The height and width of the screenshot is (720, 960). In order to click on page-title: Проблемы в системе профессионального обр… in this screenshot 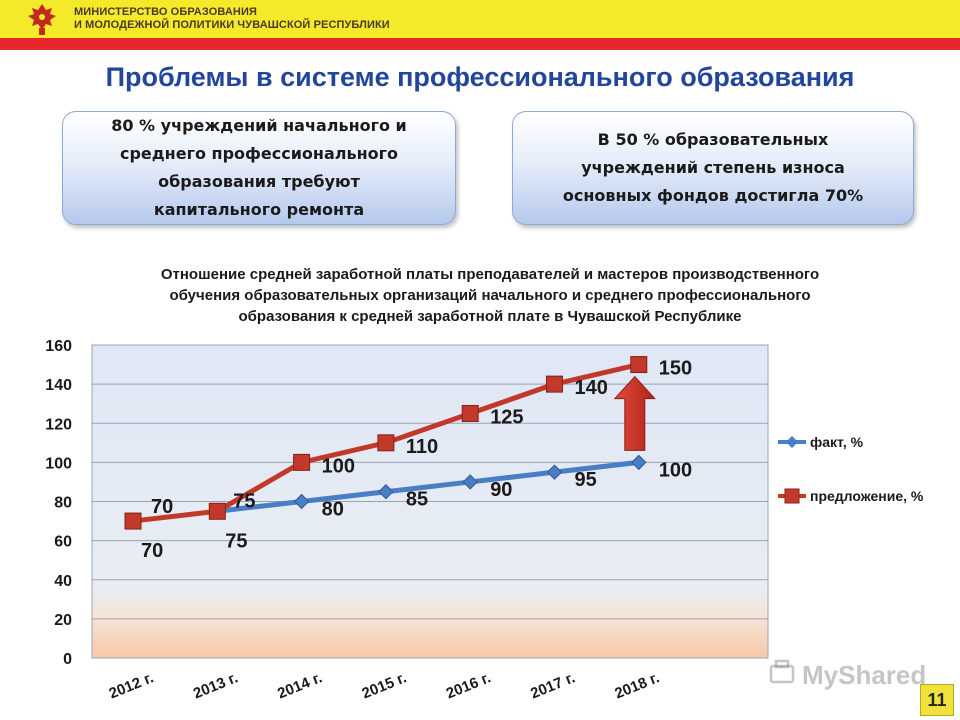, I will do `click(480, 77)`.